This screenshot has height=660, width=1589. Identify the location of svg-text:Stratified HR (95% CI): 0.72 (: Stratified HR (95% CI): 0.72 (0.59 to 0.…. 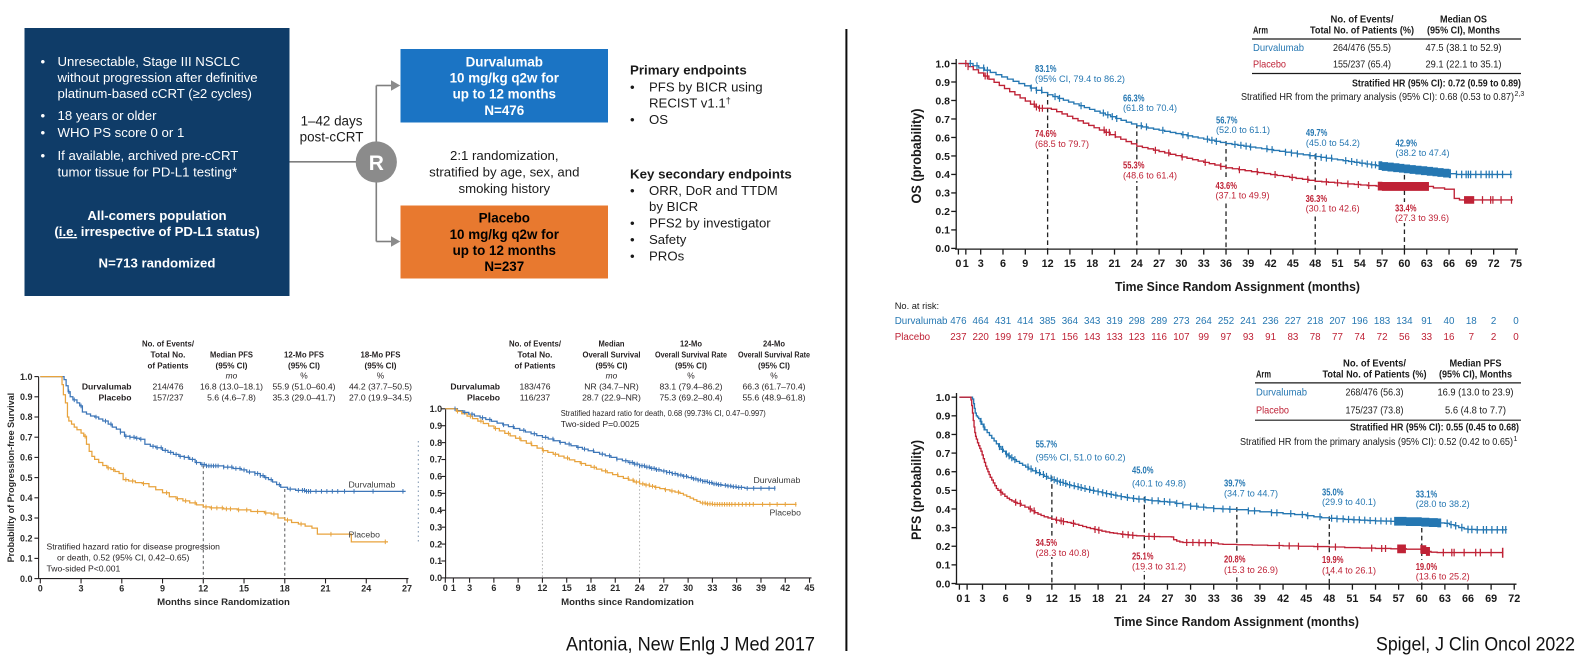
(1436, 84).